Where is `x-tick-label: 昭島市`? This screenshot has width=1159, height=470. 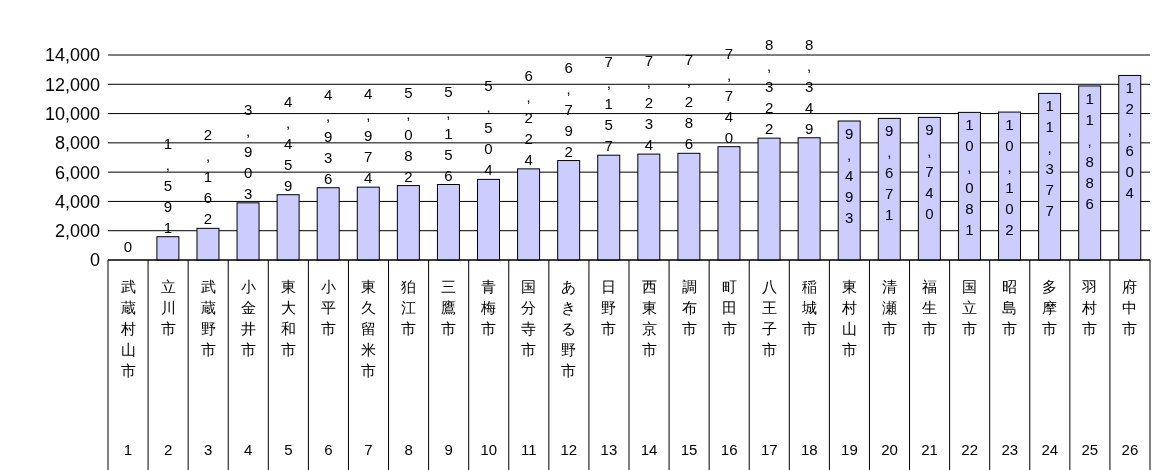
x-tick-label: 昭島市 is located at coordinates (1010, 307).